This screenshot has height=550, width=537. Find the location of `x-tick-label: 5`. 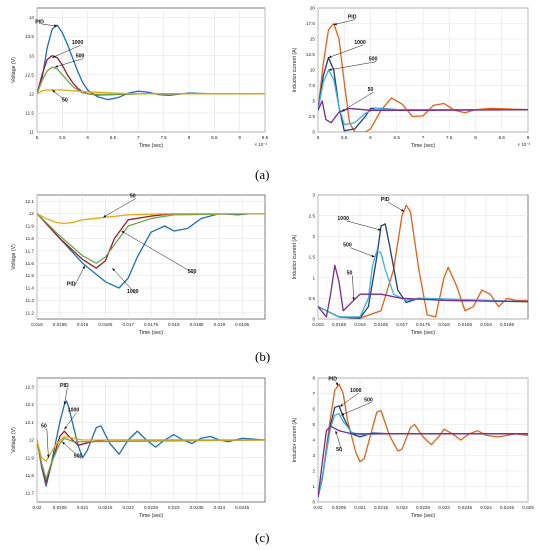

x-tick-label: 5 is located at coordinates (318, 137).